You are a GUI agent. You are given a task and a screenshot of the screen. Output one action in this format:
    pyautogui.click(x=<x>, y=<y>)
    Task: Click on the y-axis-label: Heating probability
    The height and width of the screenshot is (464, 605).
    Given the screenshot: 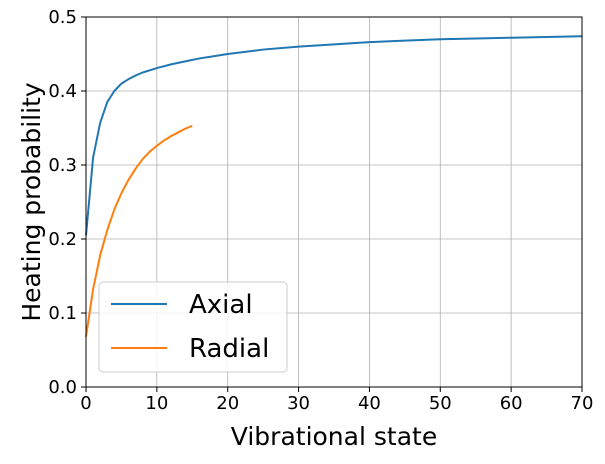 What is the action you would take?
    pyautogui.click(x=31, y=201)
    